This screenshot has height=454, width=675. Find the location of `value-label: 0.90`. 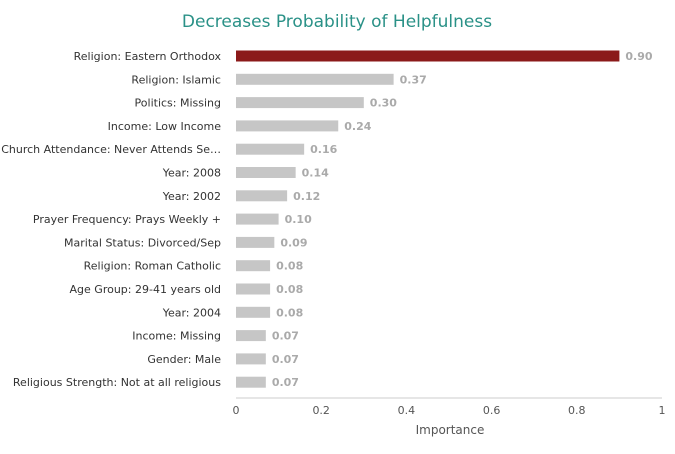

value-label: 0.90 is located at coordinates (638, 56).